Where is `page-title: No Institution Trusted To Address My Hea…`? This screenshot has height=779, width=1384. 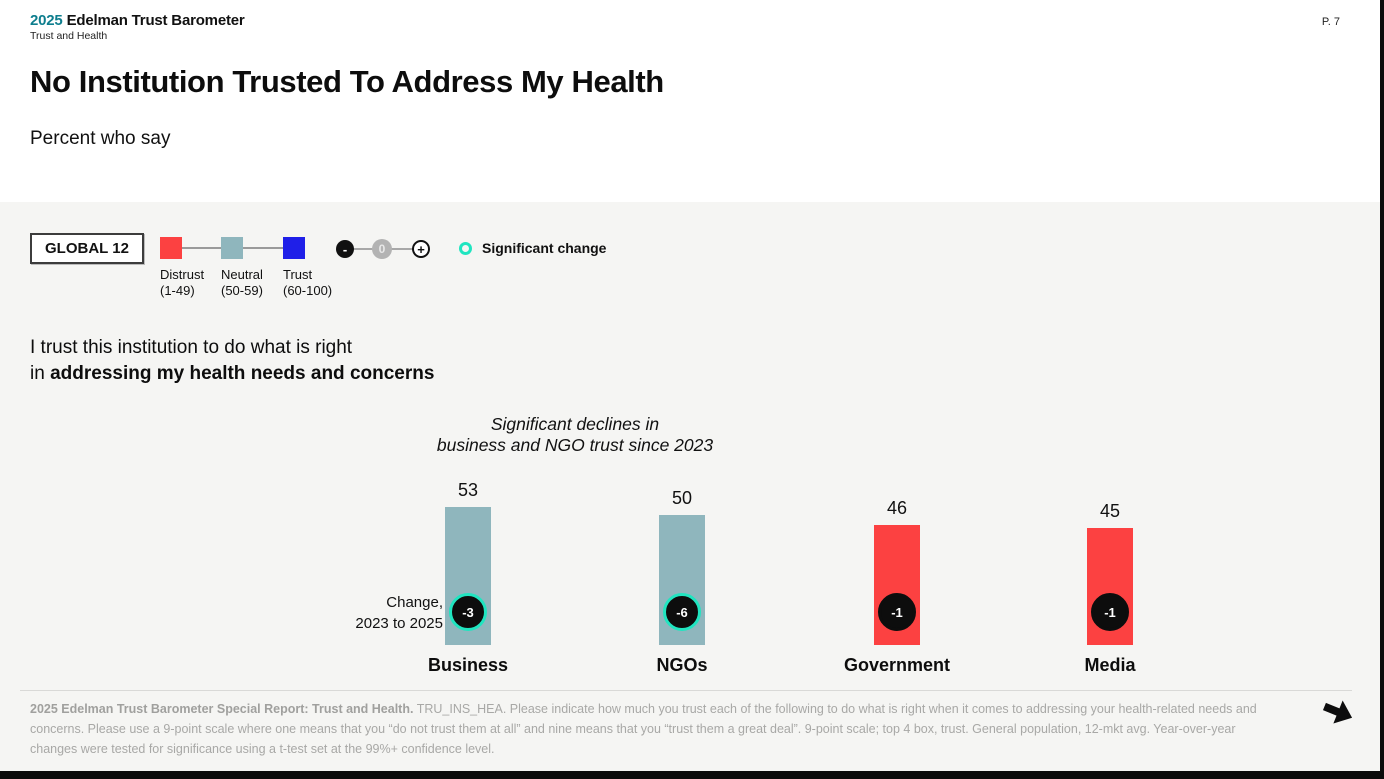 page-title: No Institution Trusted To Address My Hea… is located at coordinates (347, 81).